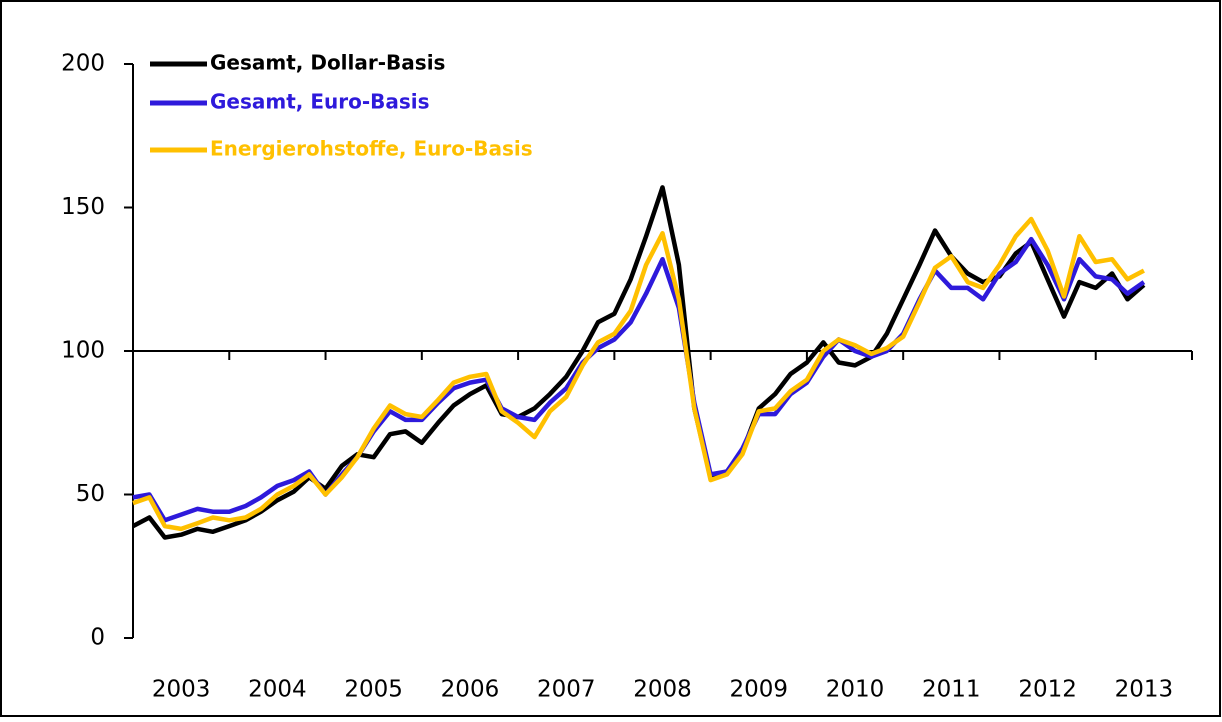  I want to click on x-tick-label: 2004, so click(277, 690).